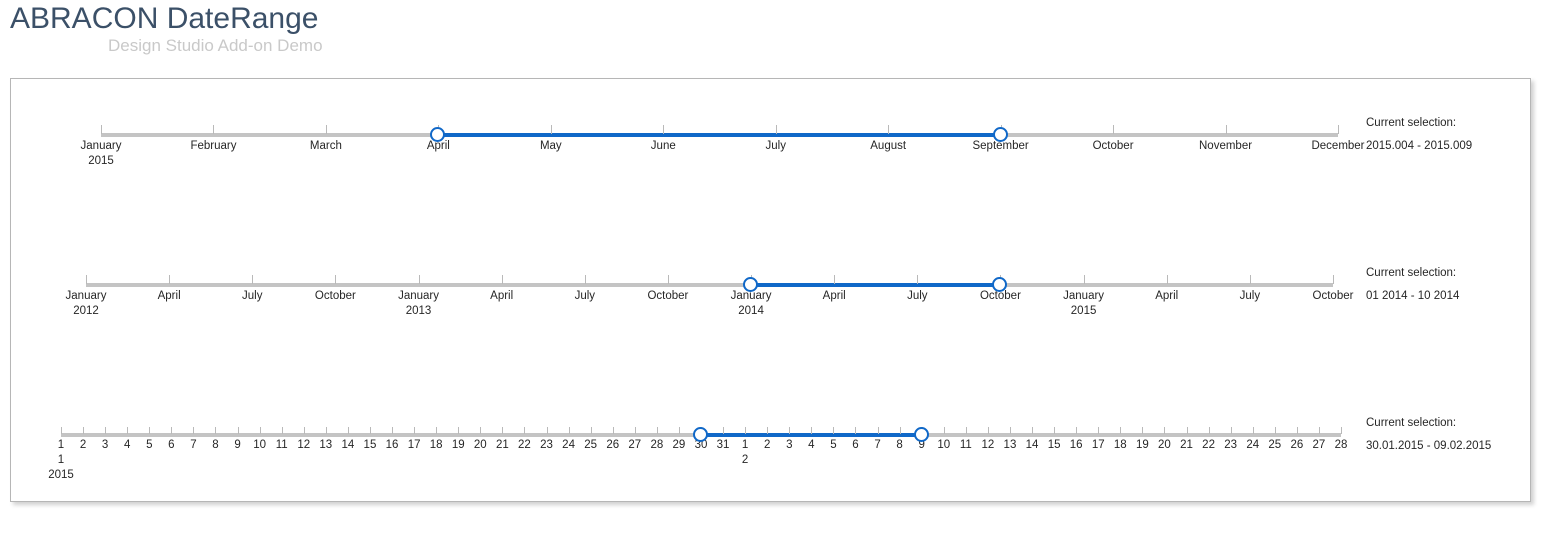  Describe the element at coordinates (501, 296) in the screenshot. I see `slider-tick-label: April` at that location.